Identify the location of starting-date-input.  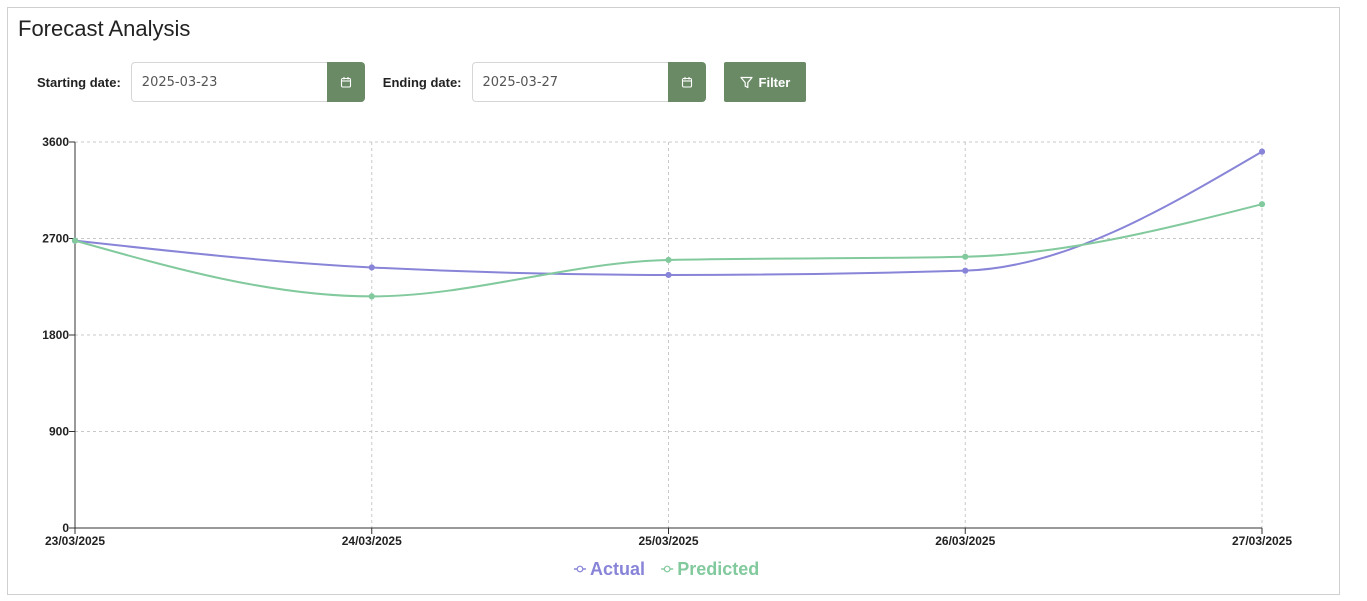
(228, 82).